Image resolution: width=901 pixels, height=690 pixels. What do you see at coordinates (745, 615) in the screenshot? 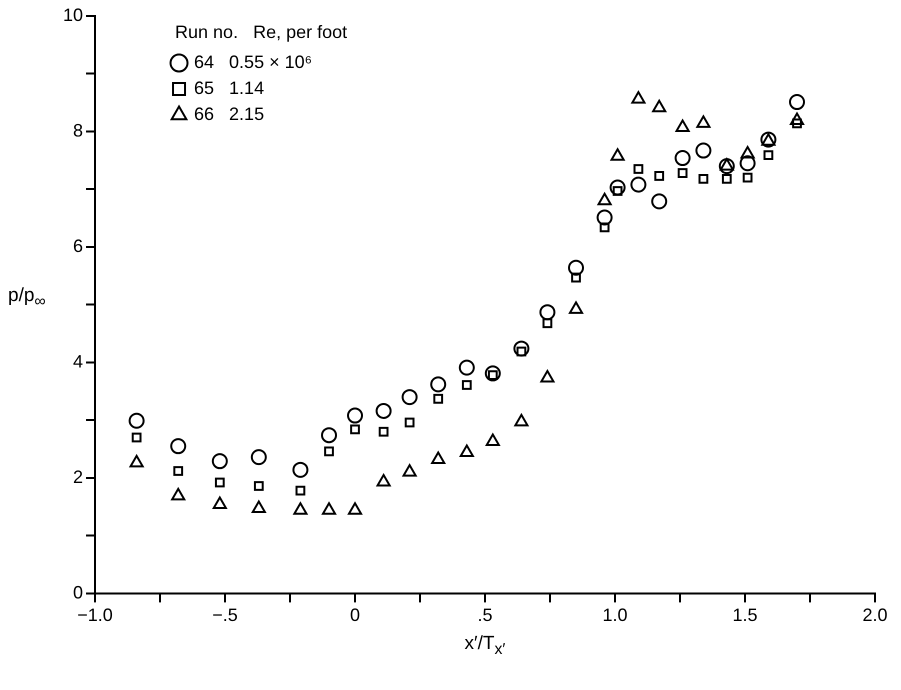
I see `x-tick-label: 1.5` at bounding box center [745, 615].